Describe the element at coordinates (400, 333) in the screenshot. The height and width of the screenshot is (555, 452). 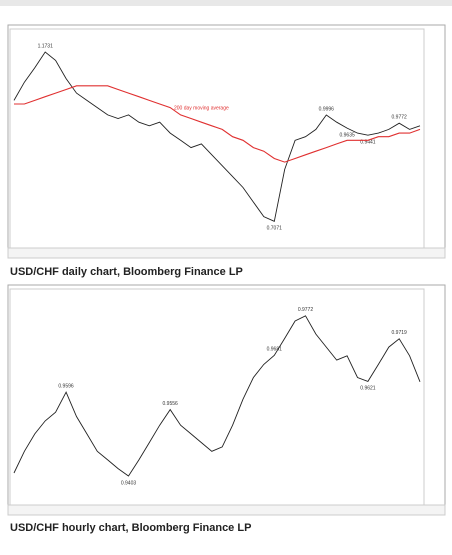
I see `value-label: 0.9719` at that location.